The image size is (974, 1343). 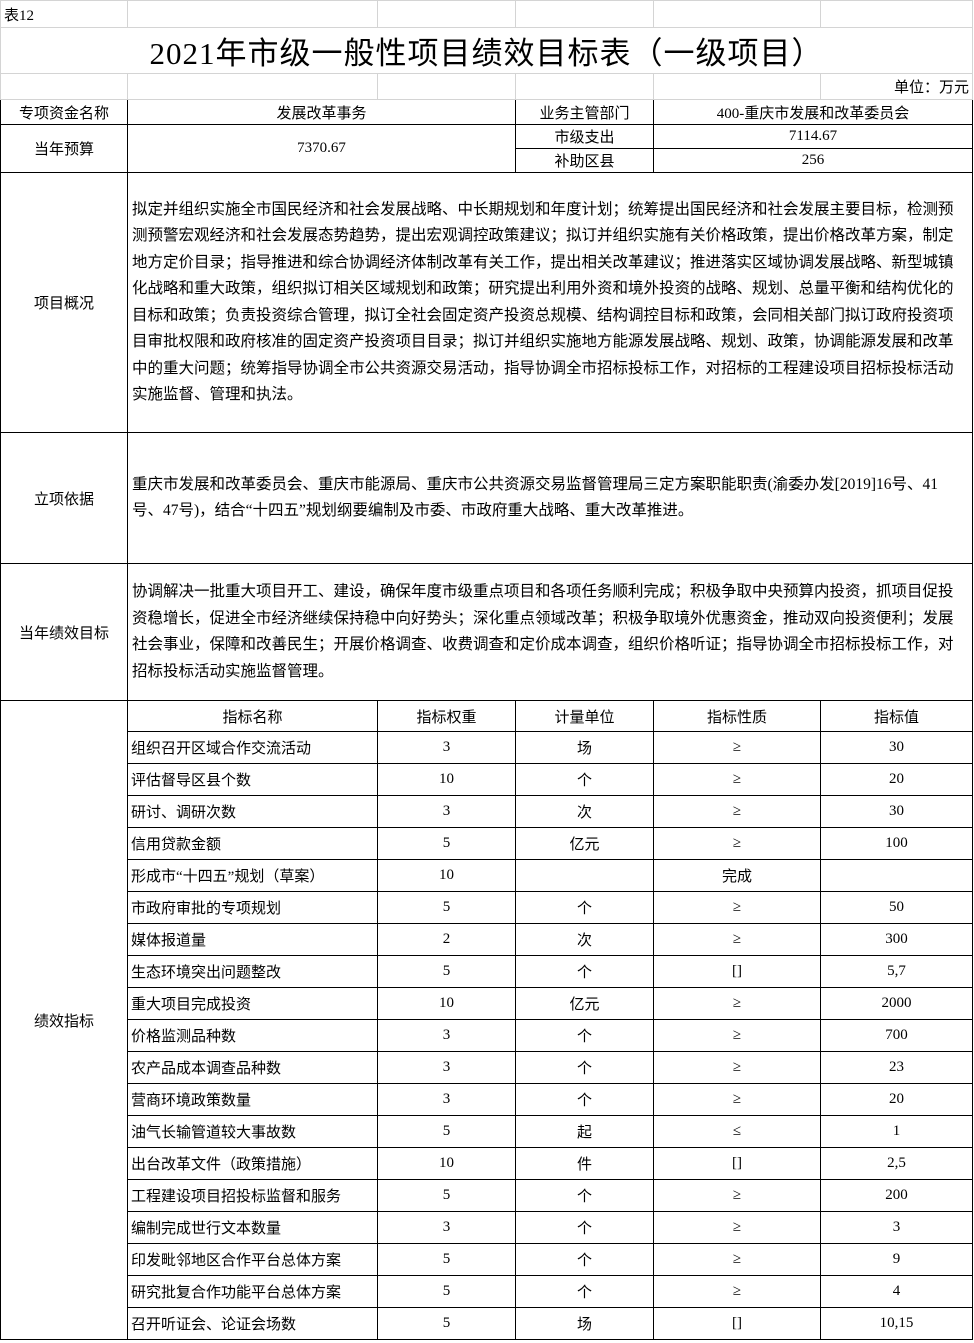 I want to click on table-row: 工程建设项目招投标监督和服务 5 个 ≥200, so click(x=487, y=1195).